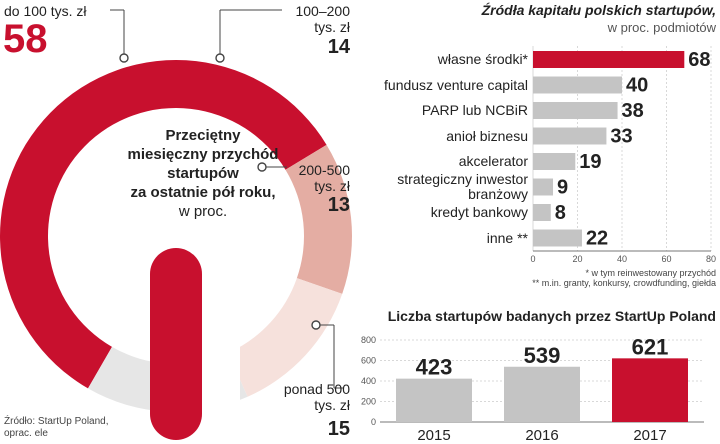  Describe the element at coordinates (482, 59) in the screenshot. I see `hbar-category-label: własne środki*` at that location.